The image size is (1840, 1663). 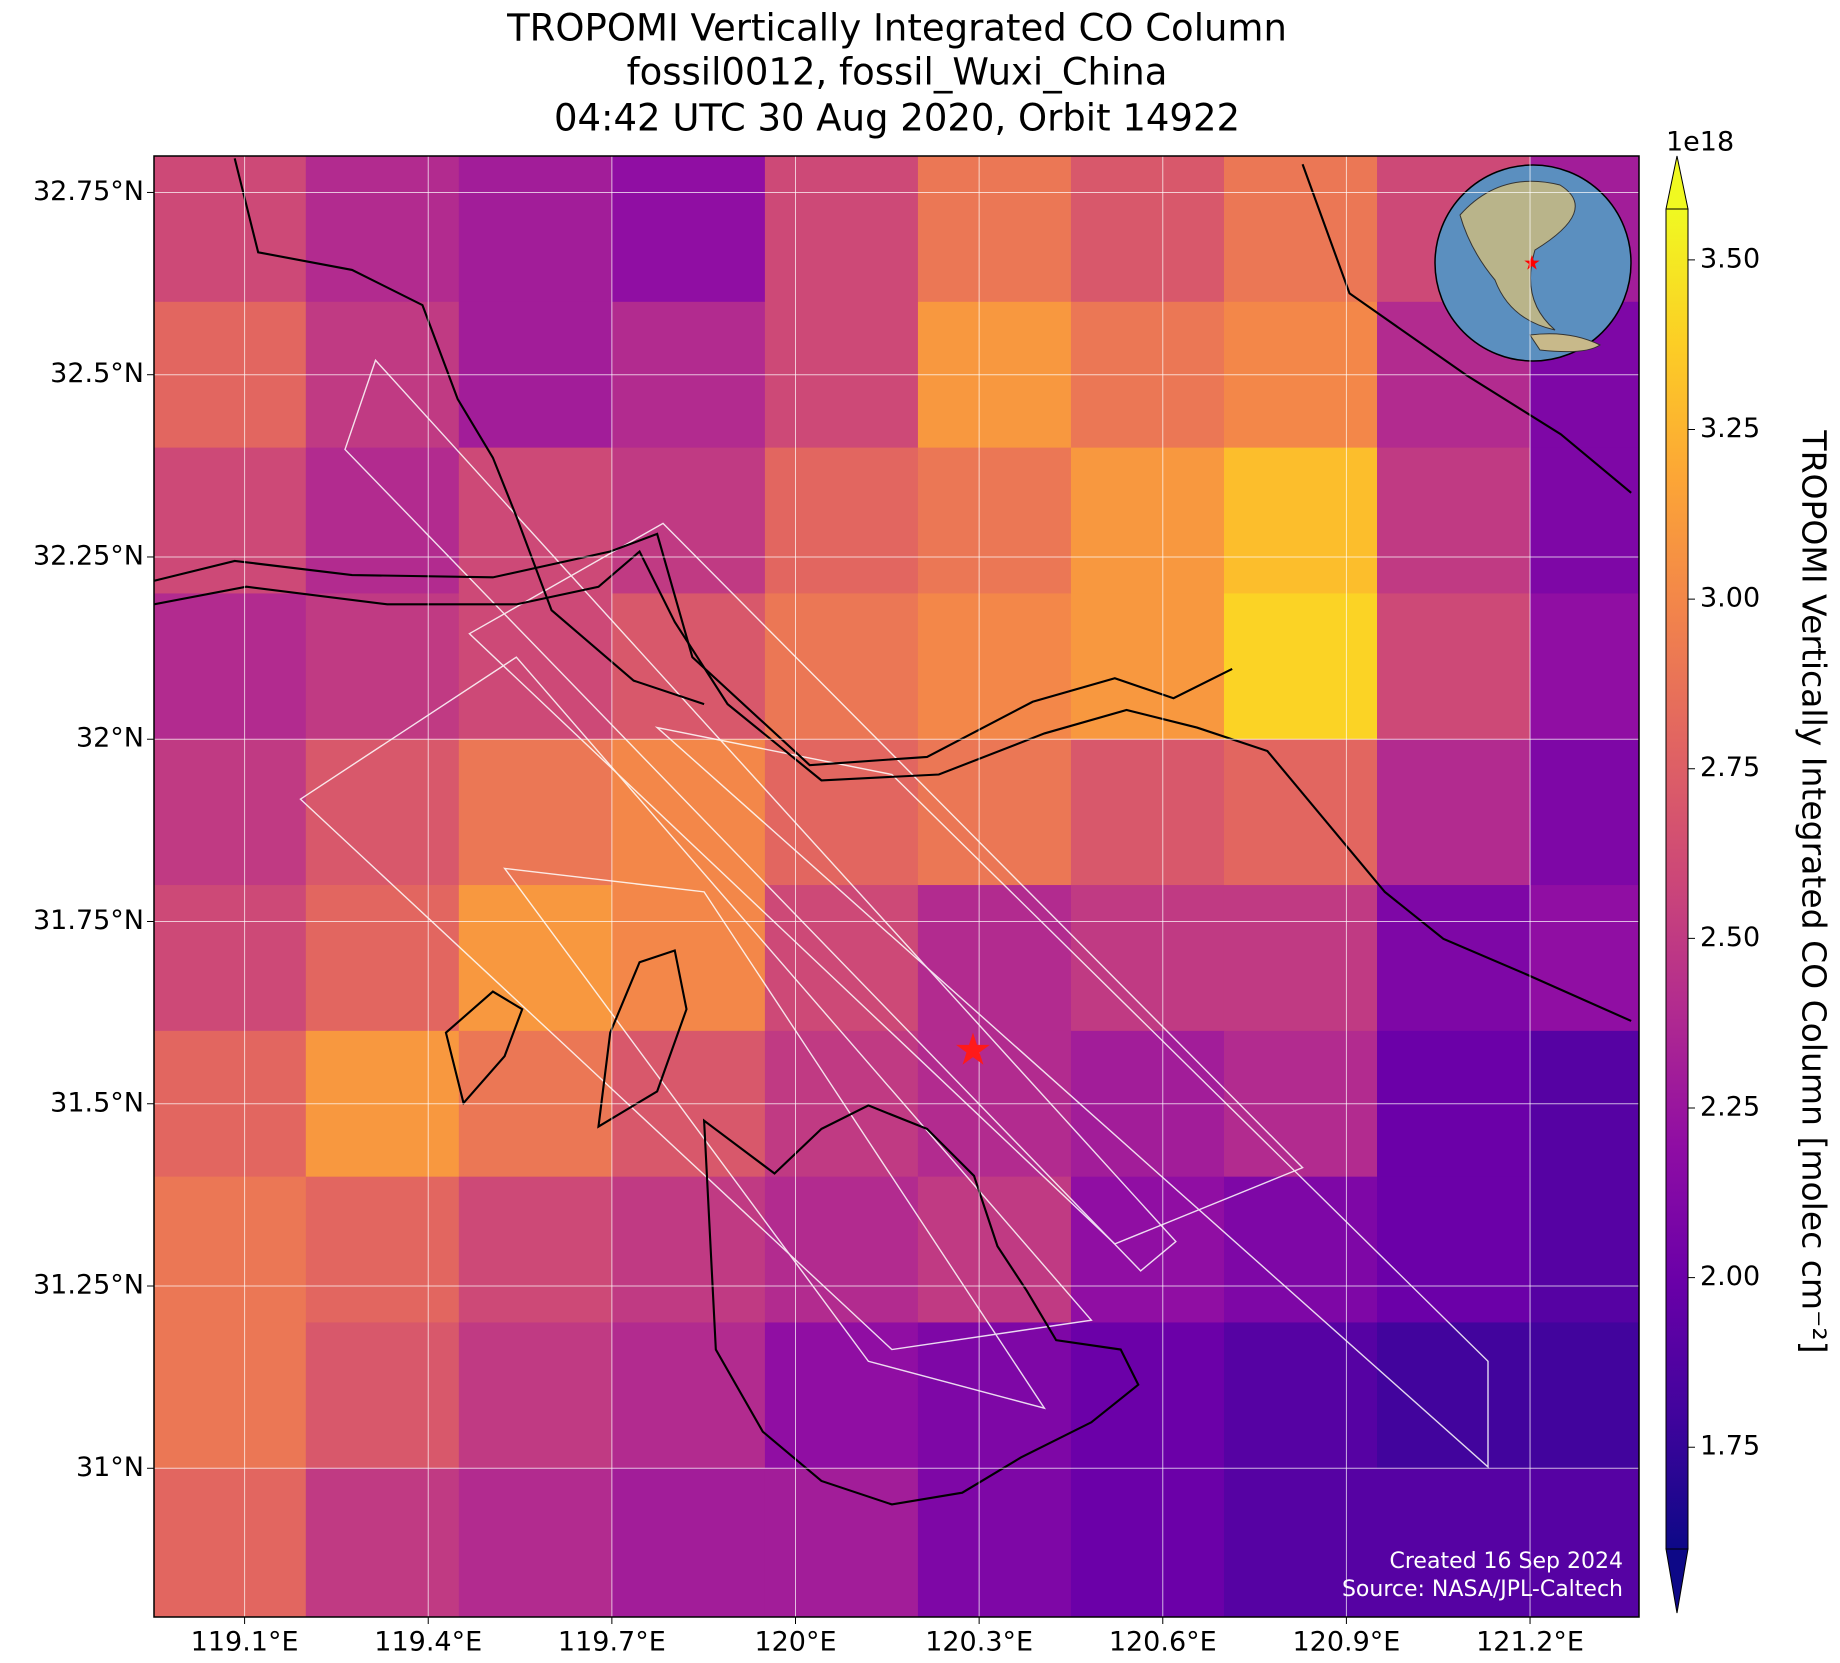 I want to click on x-tick-label: 120.6°E, so click(x=1163, y=1642).